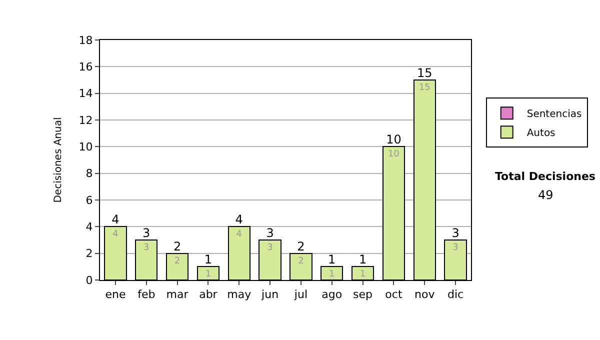 Image resolution: width=600 pixels, height=340 pixels. I want to click on legend-label: Sentencias, so click(554, 114).